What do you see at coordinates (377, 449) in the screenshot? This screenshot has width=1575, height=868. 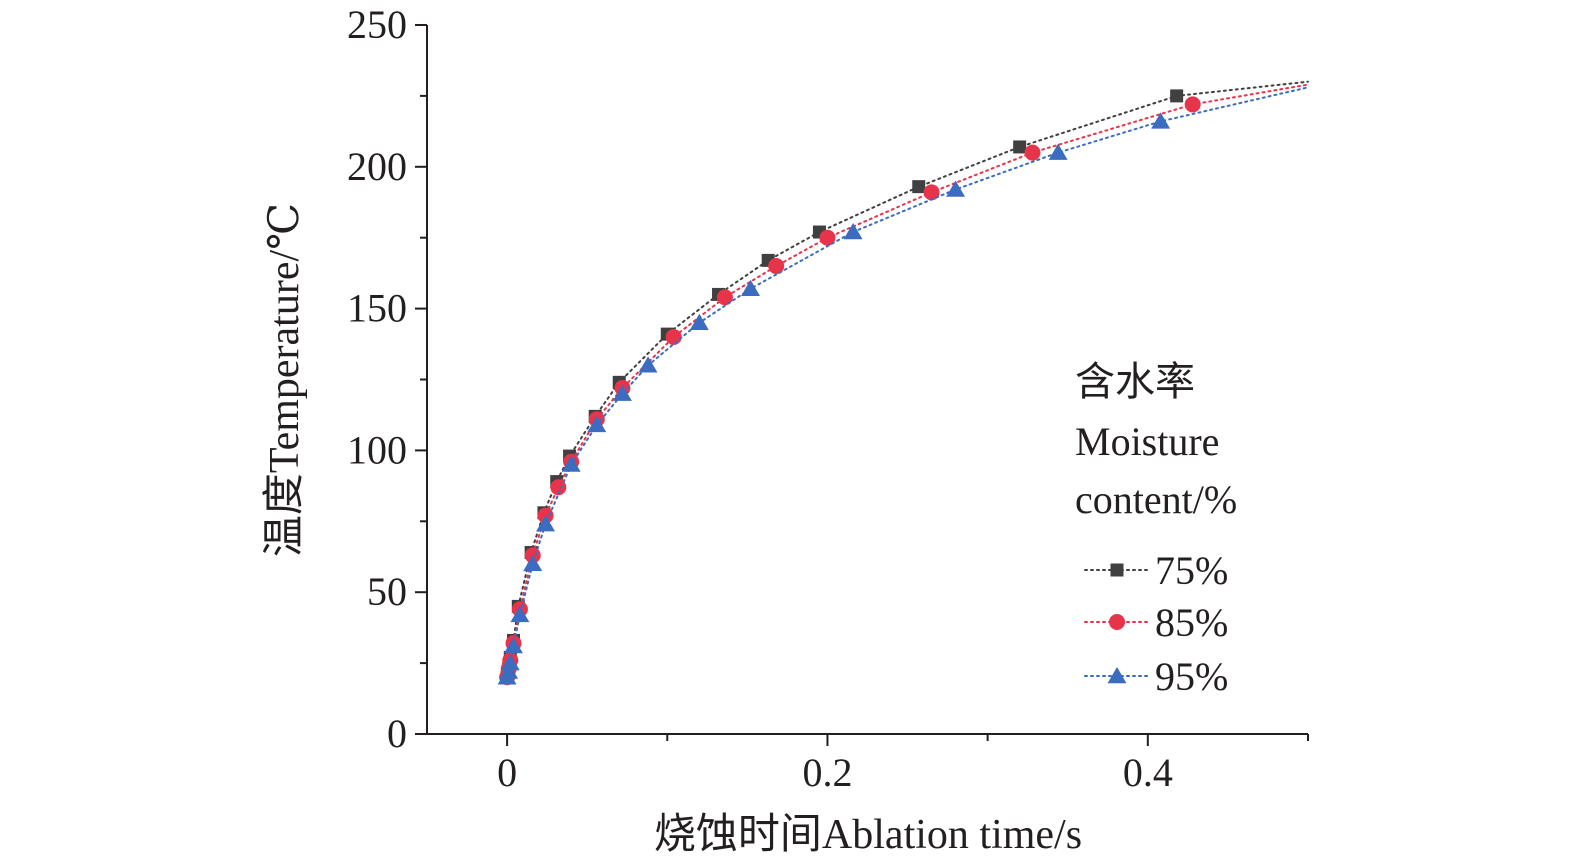 I see `y-tick-label: 100` at bounding box center [377, 449].